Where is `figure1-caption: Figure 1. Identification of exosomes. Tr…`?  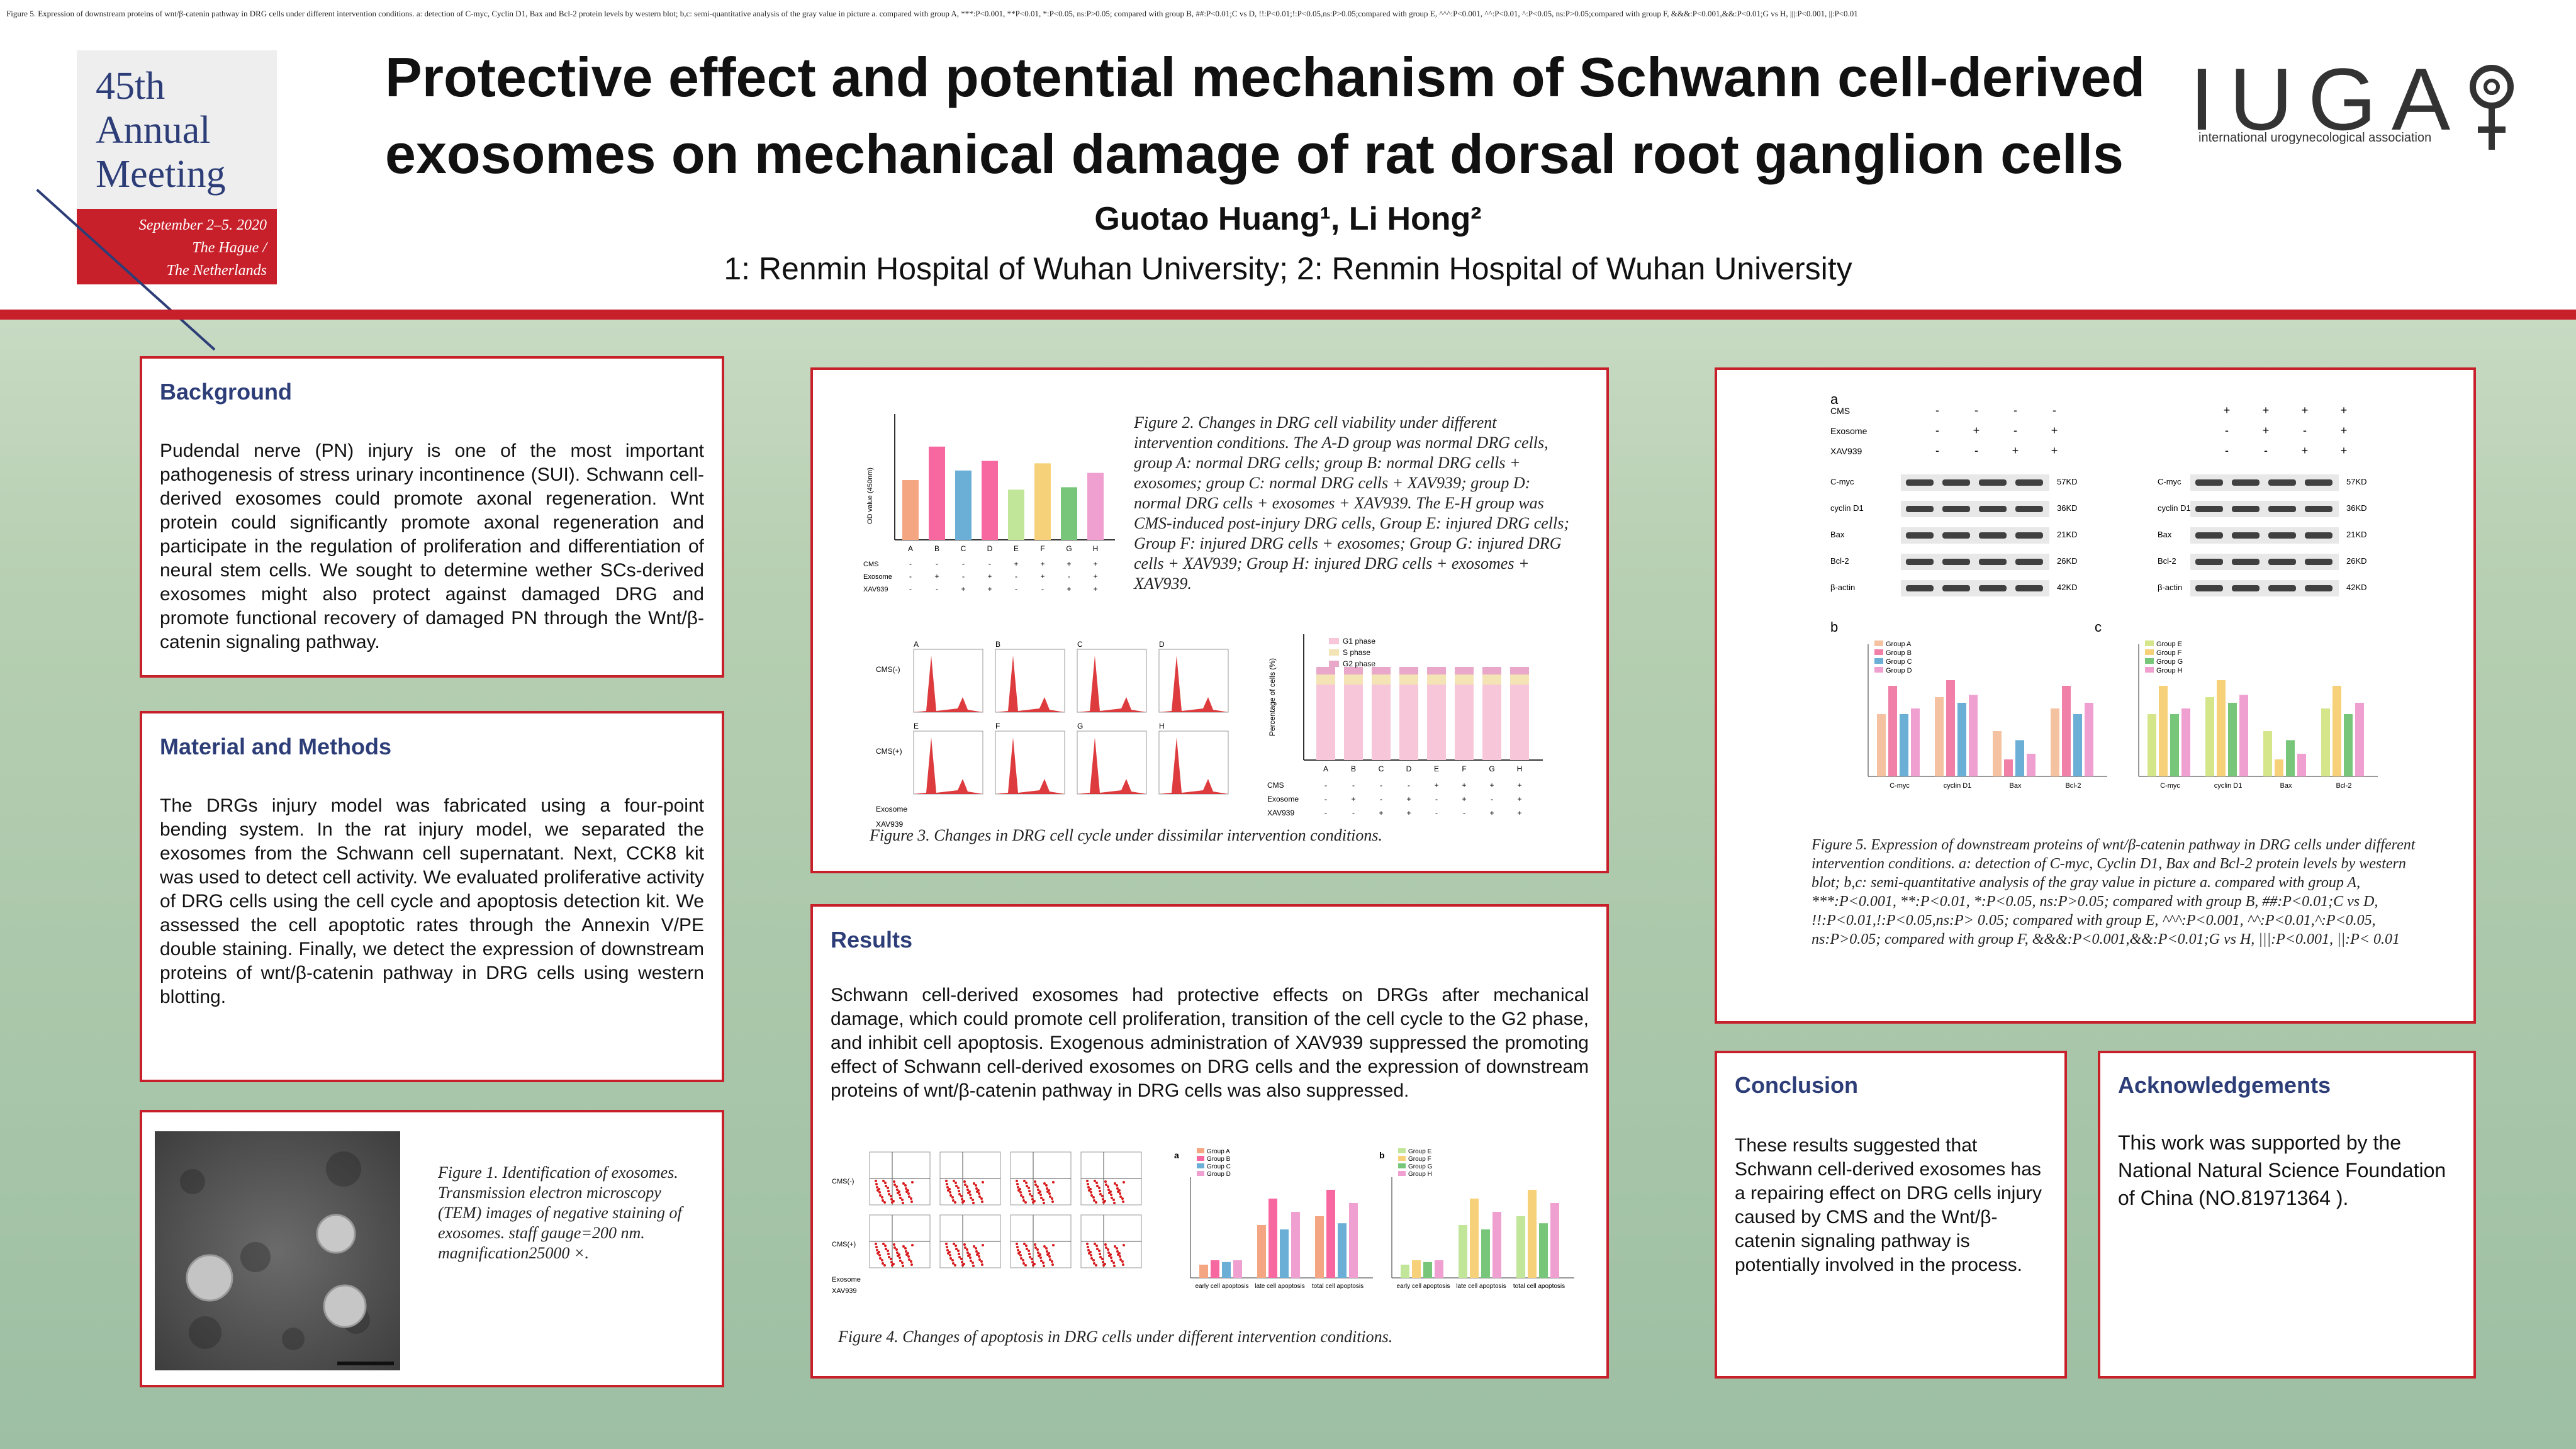 figure1-caption: Figure 1. Identification of exosomes. Tr… is located at coordinates (560, 1212).